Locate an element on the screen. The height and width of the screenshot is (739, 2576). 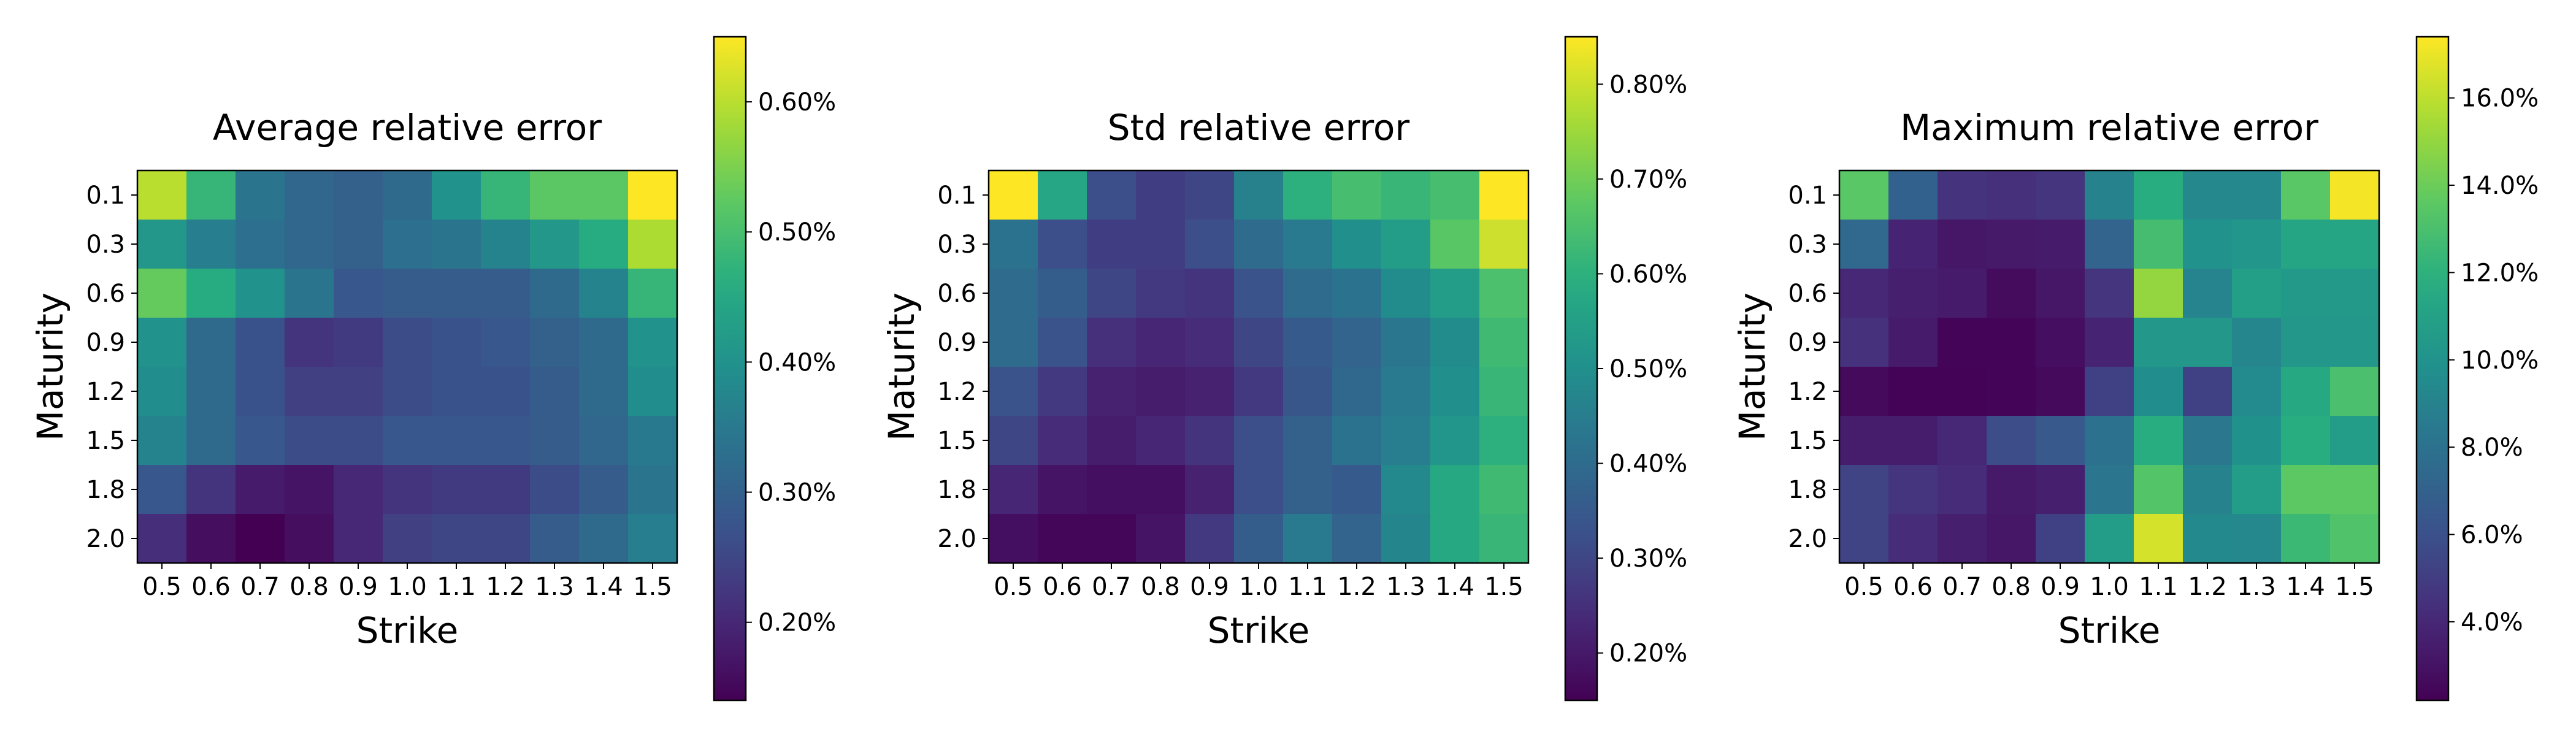
colorbar-tick-label: 14.0% is located at coordinates (2500, 186).